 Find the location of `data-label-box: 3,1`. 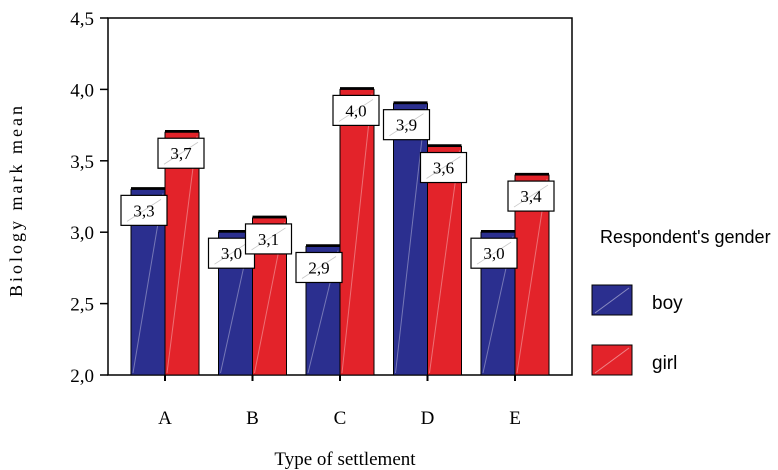

data-label-box: 3,1 is located at coordinates (268, 239).